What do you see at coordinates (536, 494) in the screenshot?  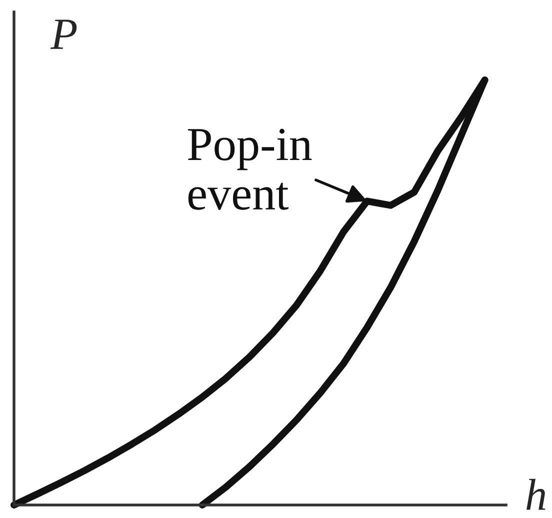 I see `x-axis-title: h` at bounding box center [536, 494].